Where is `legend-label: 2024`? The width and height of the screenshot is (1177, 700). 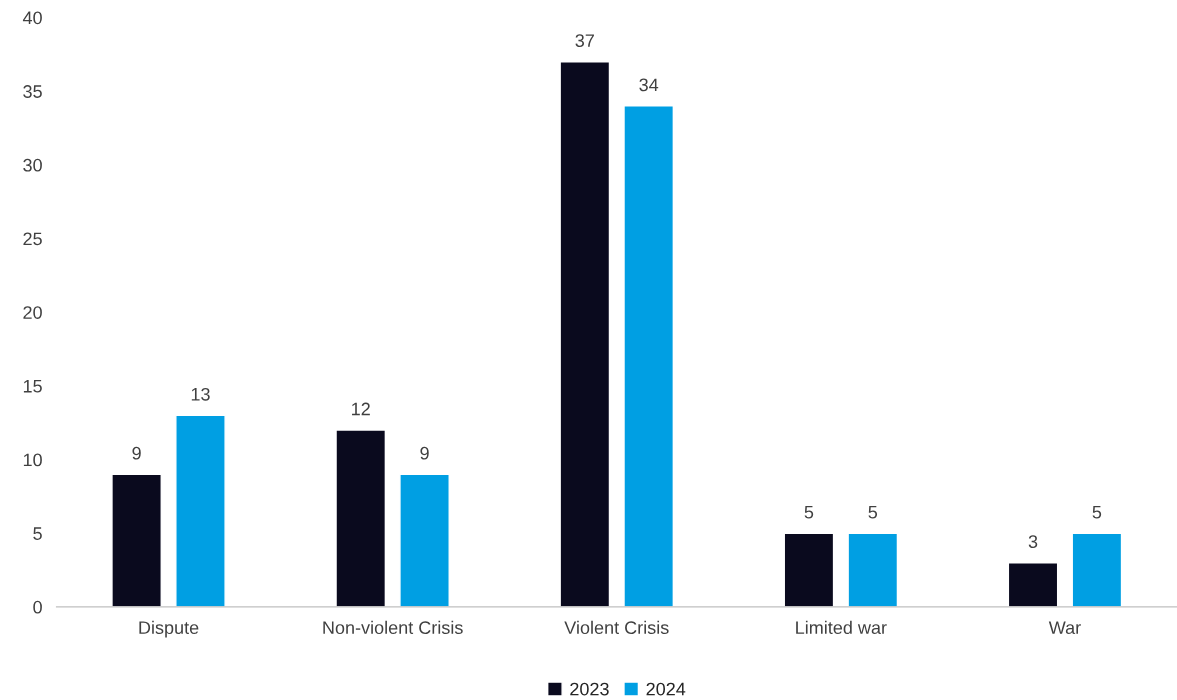
legend-label: 2024 is located at coordinates (666, 689).